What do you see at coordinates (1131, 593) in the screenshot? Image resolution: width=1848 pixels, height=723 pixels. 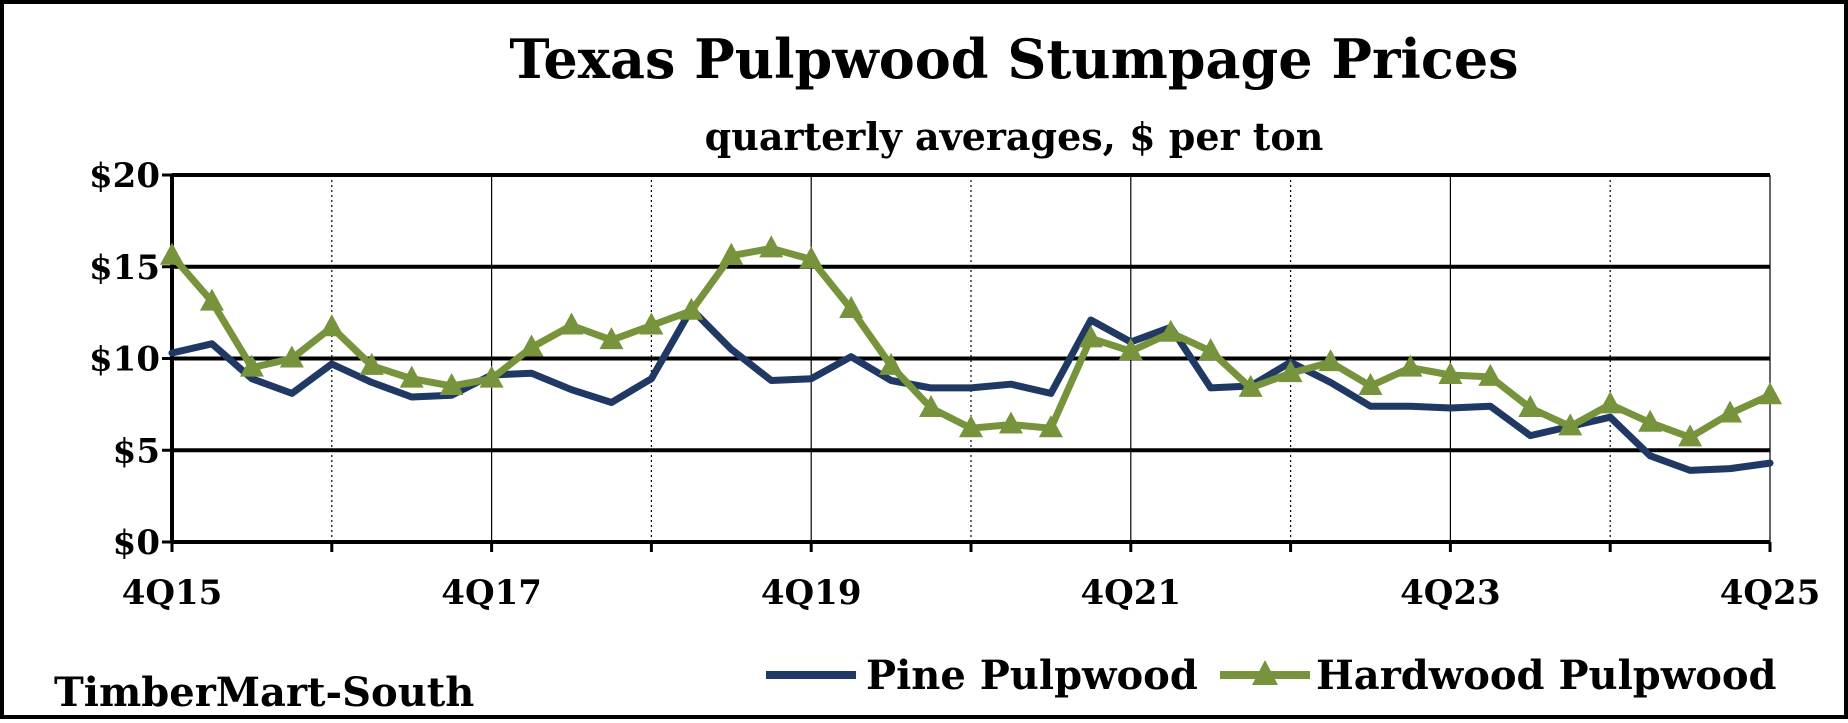 I see `x-tick-label: 4Q21` at bounding box center [1131, 593].